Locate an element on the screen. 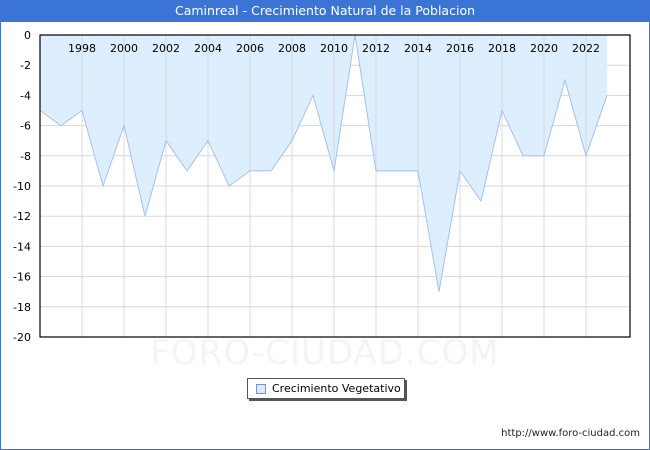 The image size is (650, 450). y-tick-label: -10 is located at coordinates (22, 186).